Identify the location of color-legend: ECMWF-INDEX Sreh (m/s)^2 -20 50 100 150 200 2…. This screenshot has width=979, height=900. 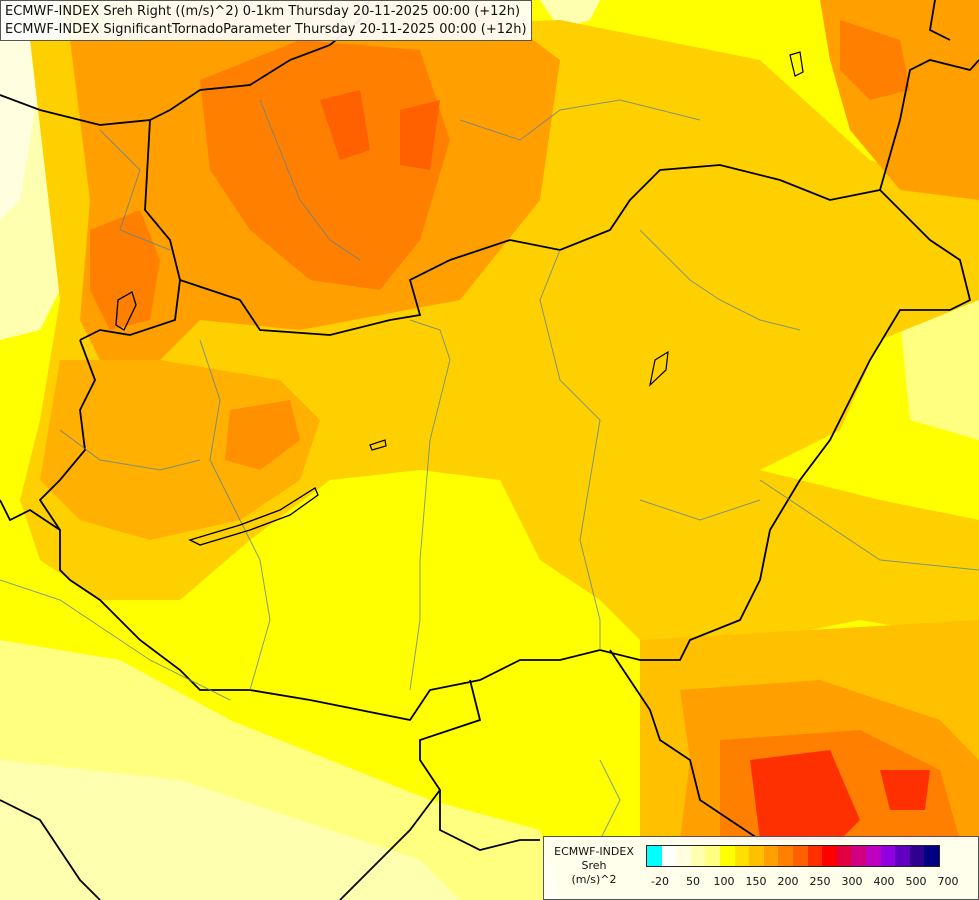
(761, 868).